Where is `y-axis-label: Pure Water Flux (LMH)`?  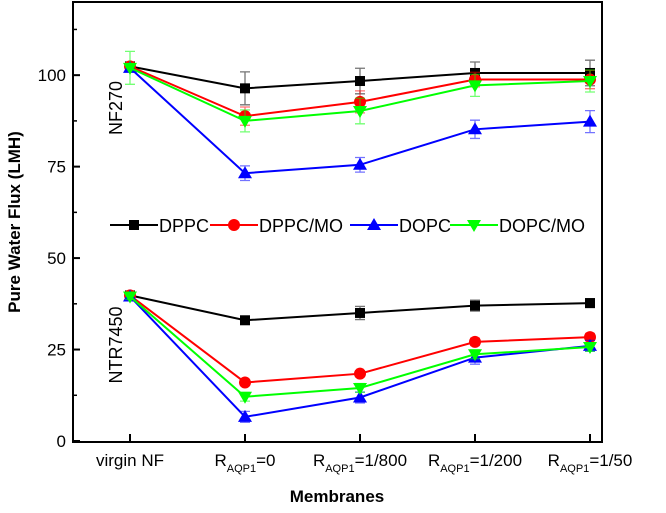 y-axis-label: Pure Water Flux (LMH) is located at coordinates (14, 222).